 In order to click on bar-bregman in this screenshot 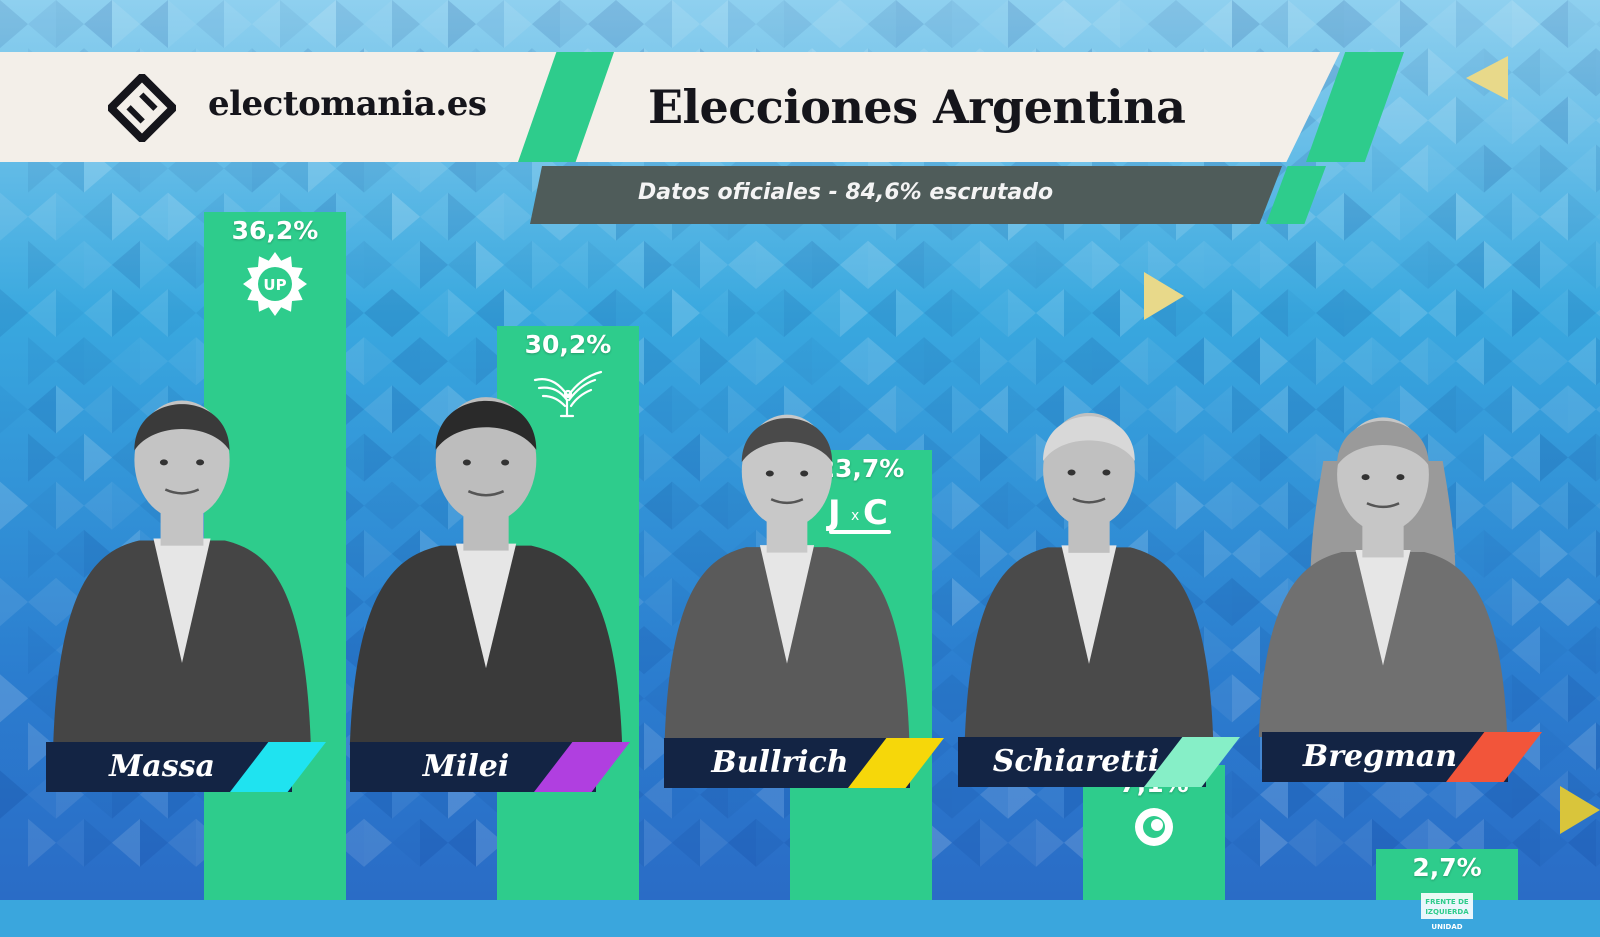, I will do `click(1447, 874)`.